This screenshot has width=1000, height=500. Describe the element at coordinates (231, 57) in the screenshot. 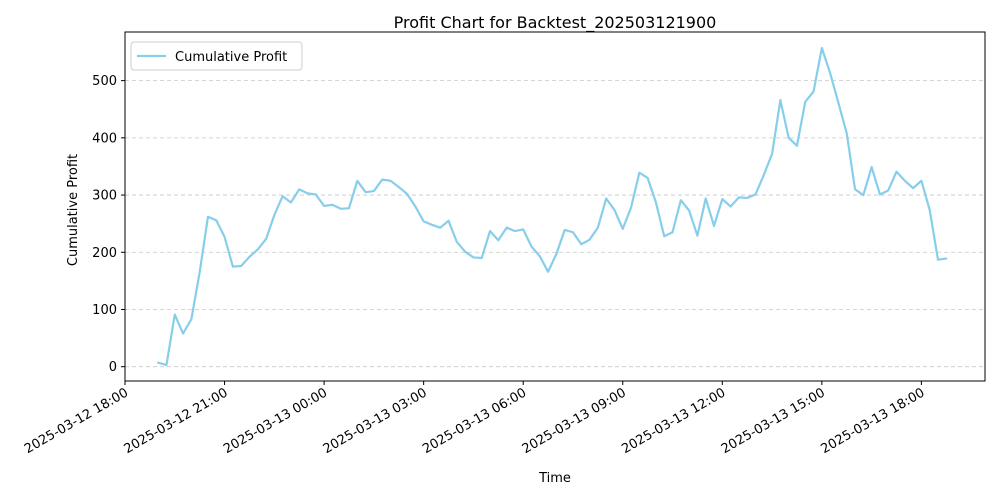

I see `legend-label: Cumulative Profit` at that location.